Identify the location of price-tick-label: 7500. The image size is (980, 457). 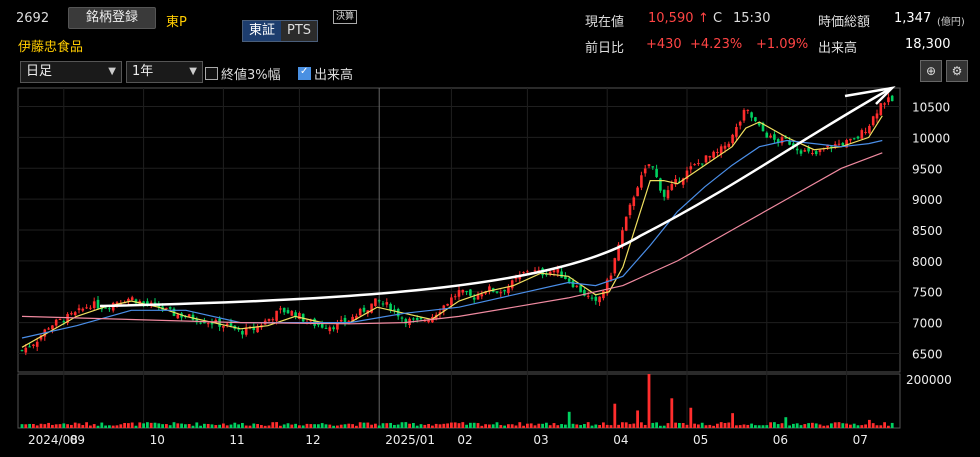
(927, 293).